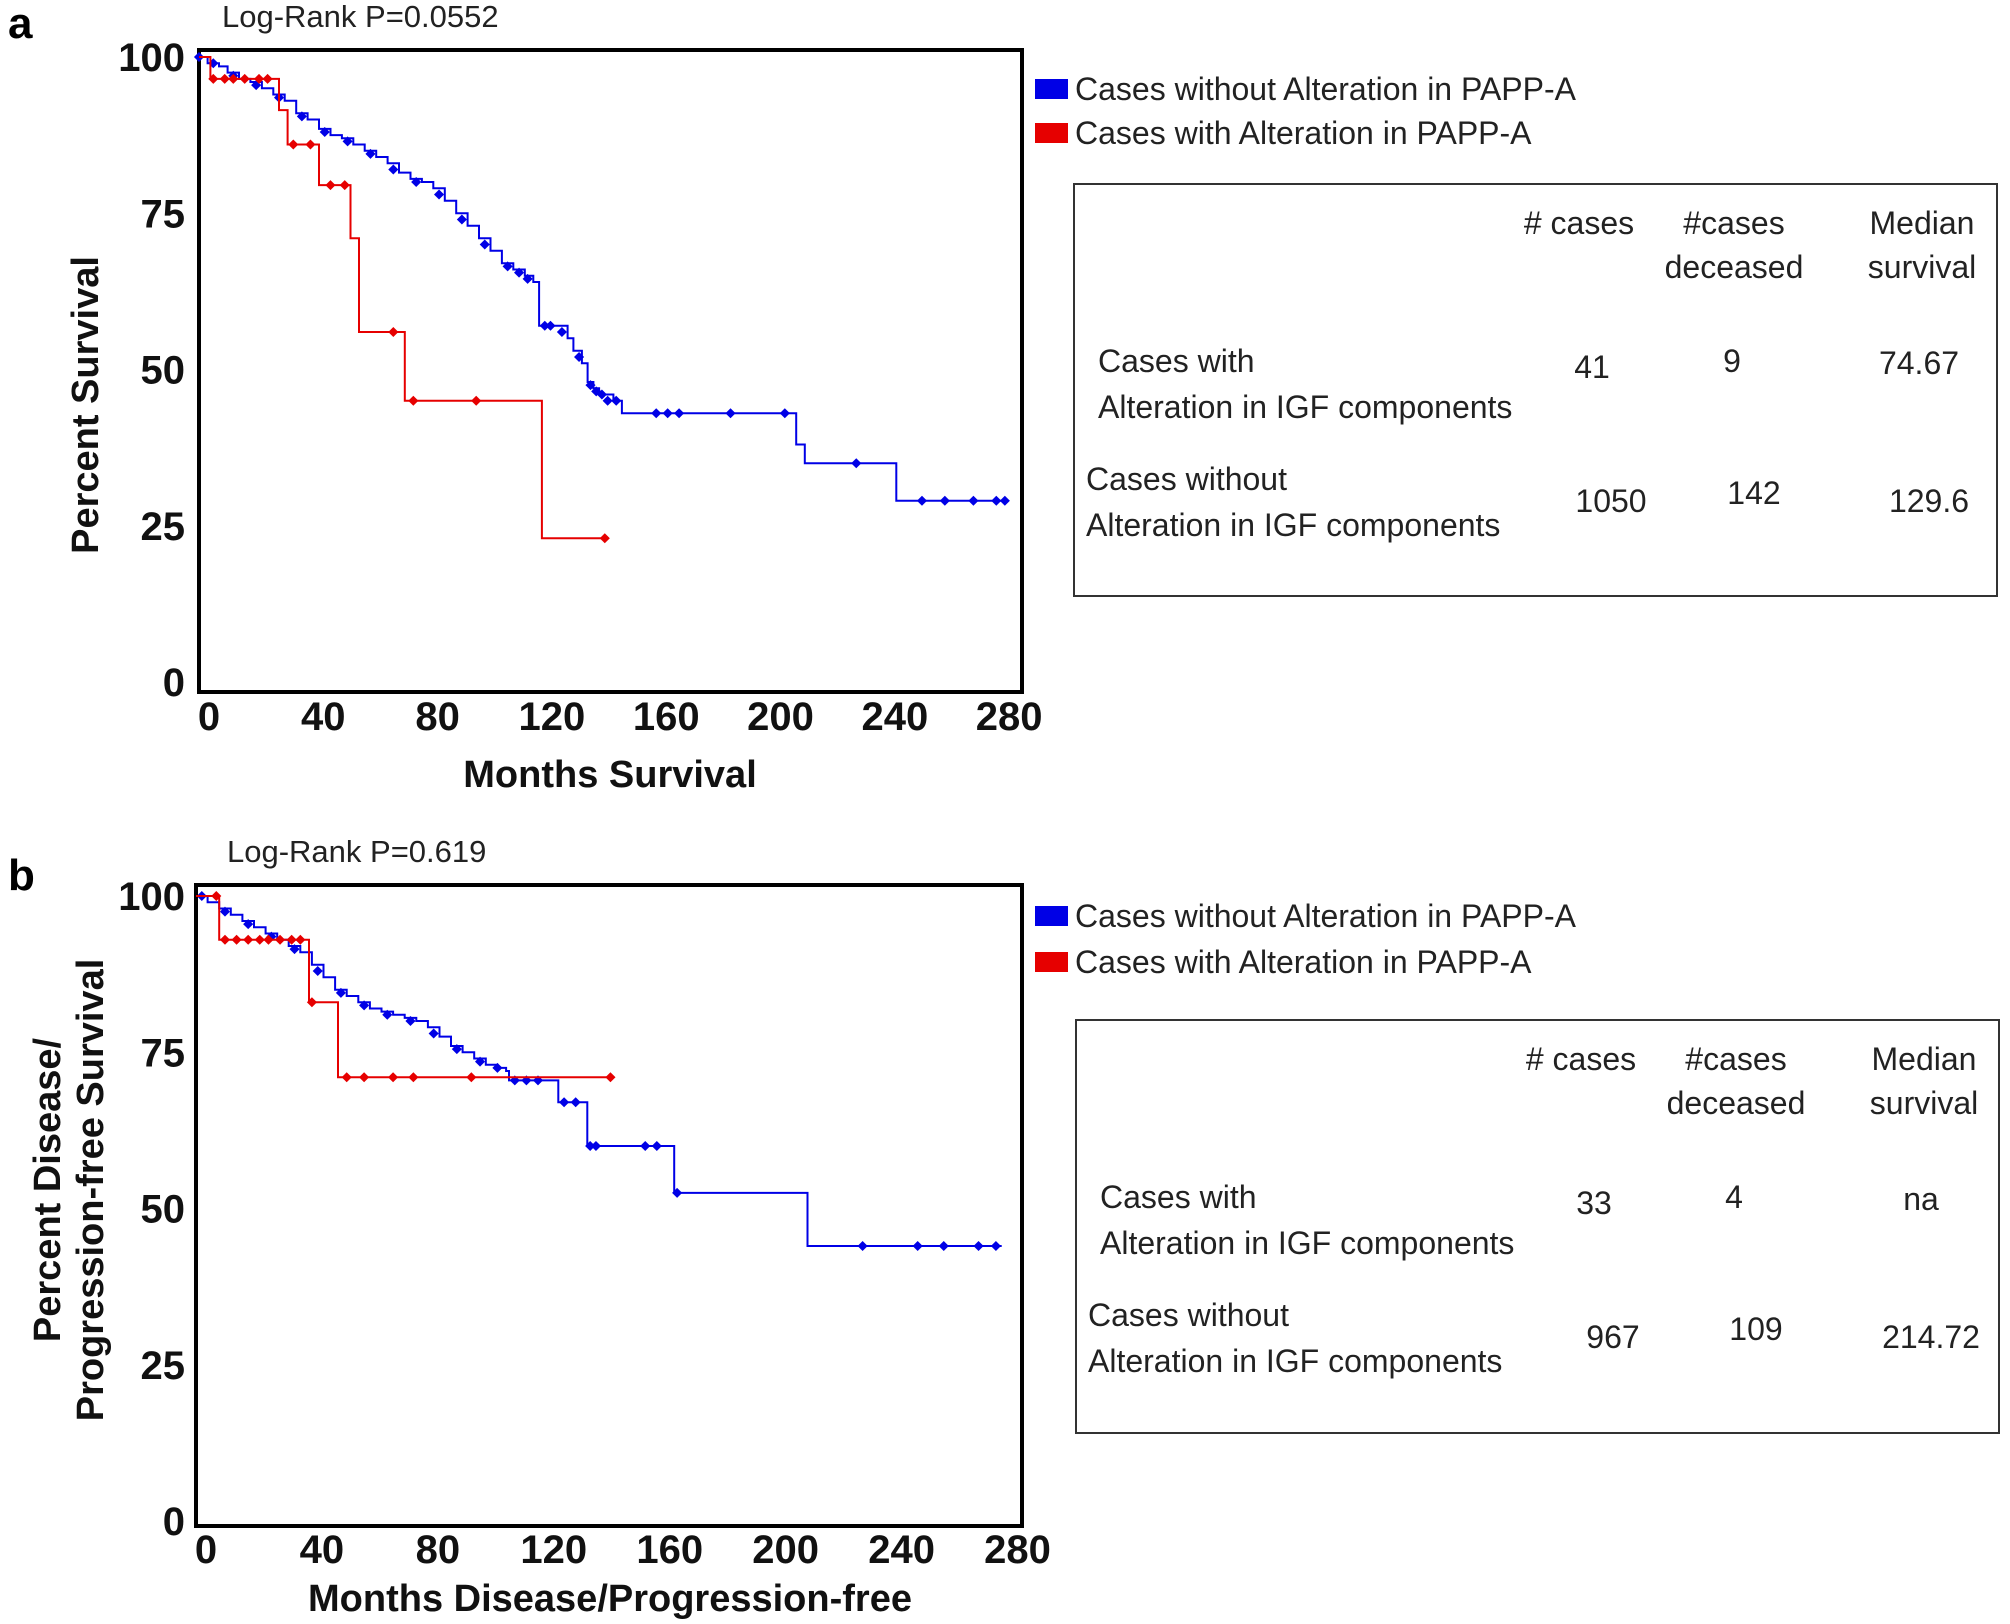 This screenshot has width=2010, height=1624. What do you see at coordinates (322, 1550) in the screenshot?
I see `panel-b-xtick-label: 40` at bounding box center [322, 1550].